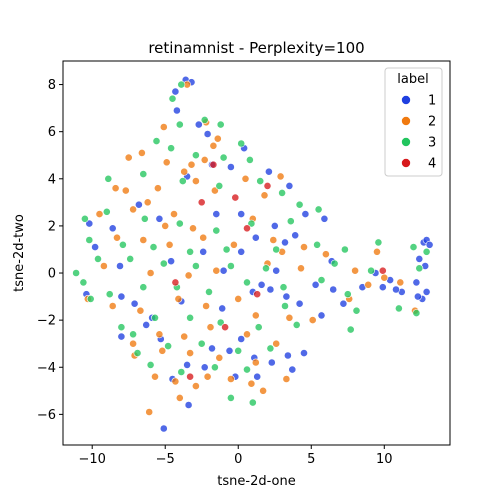  What do you see at coordinates (52, 179) in the screenshot?
I see `y-tick-label: 4` at bounding box center [52, 179].